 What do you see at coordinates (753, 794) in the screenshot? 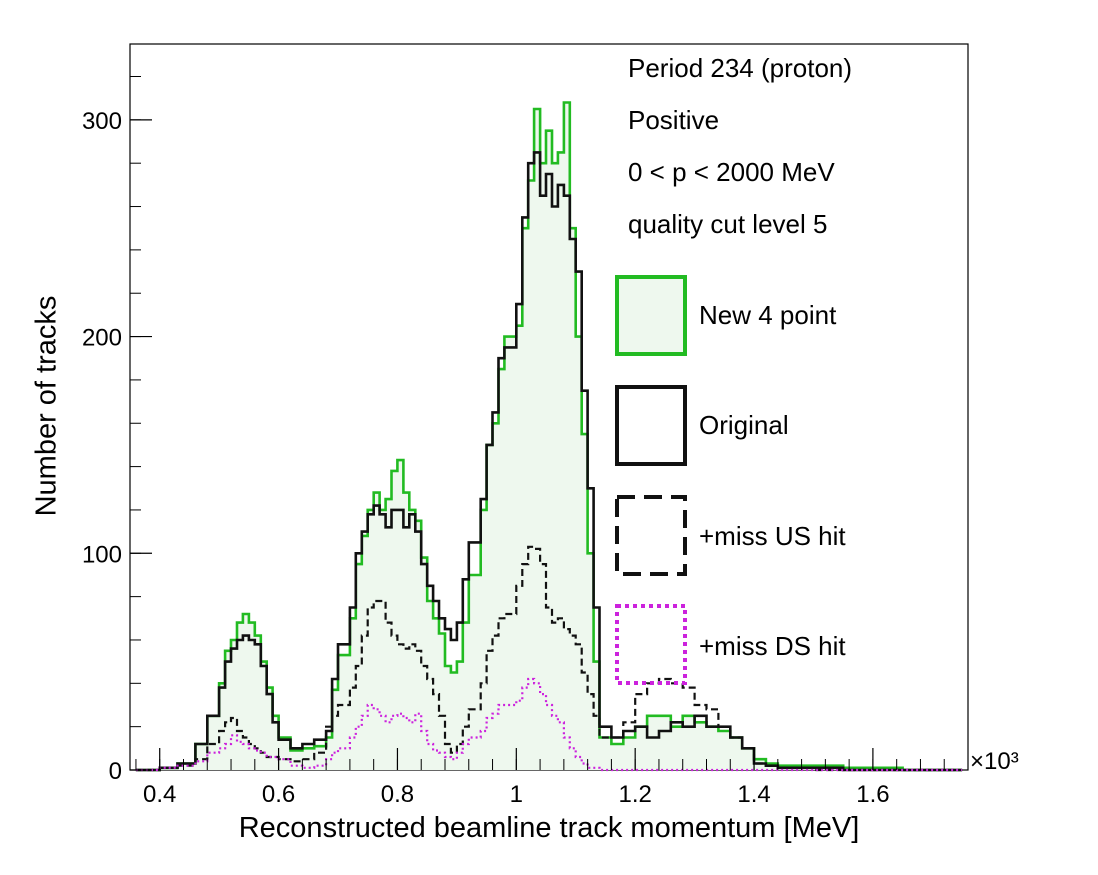
I see `x-tick-label: 1.4` at bounding box center [753, 794].